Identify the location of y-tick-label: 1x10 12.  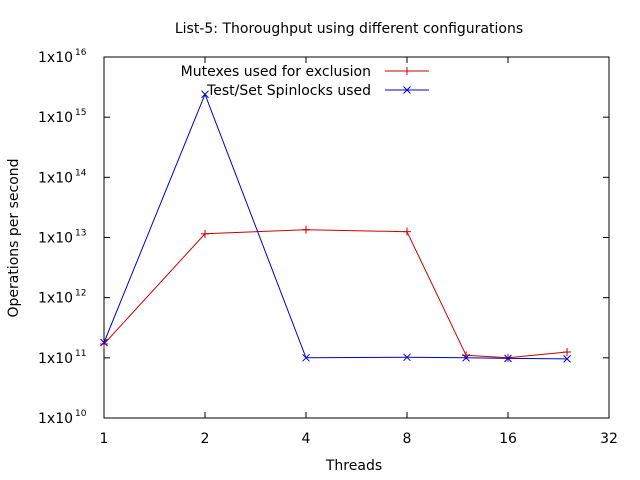
(62, 298).